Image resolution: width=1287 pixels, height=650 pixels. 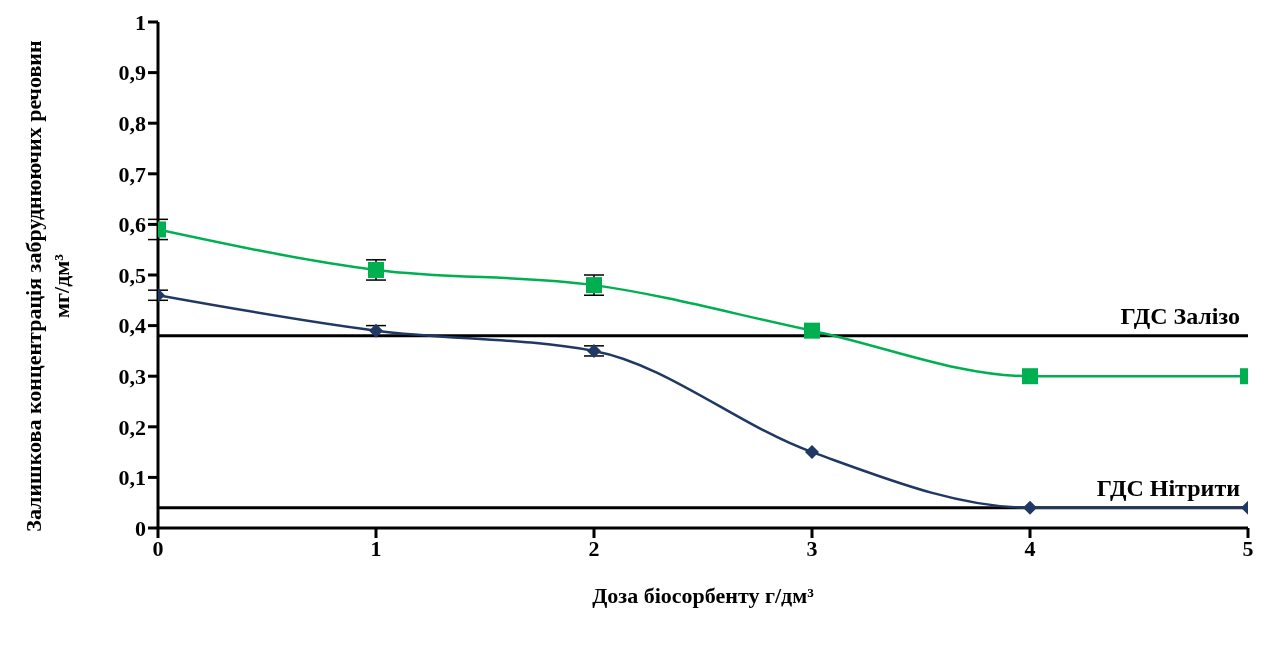 I want to click on x-axis-title: Доза біосорбенту г/дм³, so click(x=703, y=595).